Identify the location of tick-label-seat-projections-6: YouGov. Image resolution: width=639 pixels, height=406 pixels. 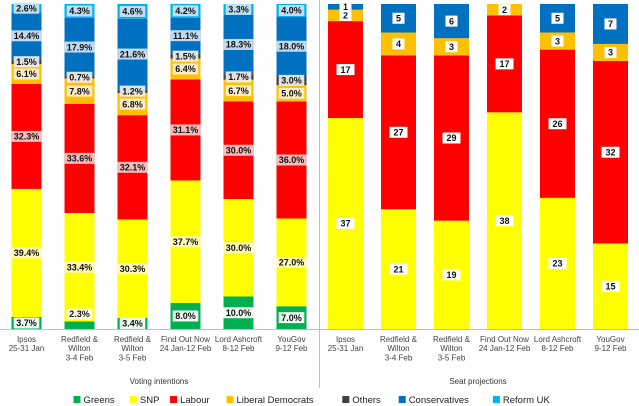
(610, 339).